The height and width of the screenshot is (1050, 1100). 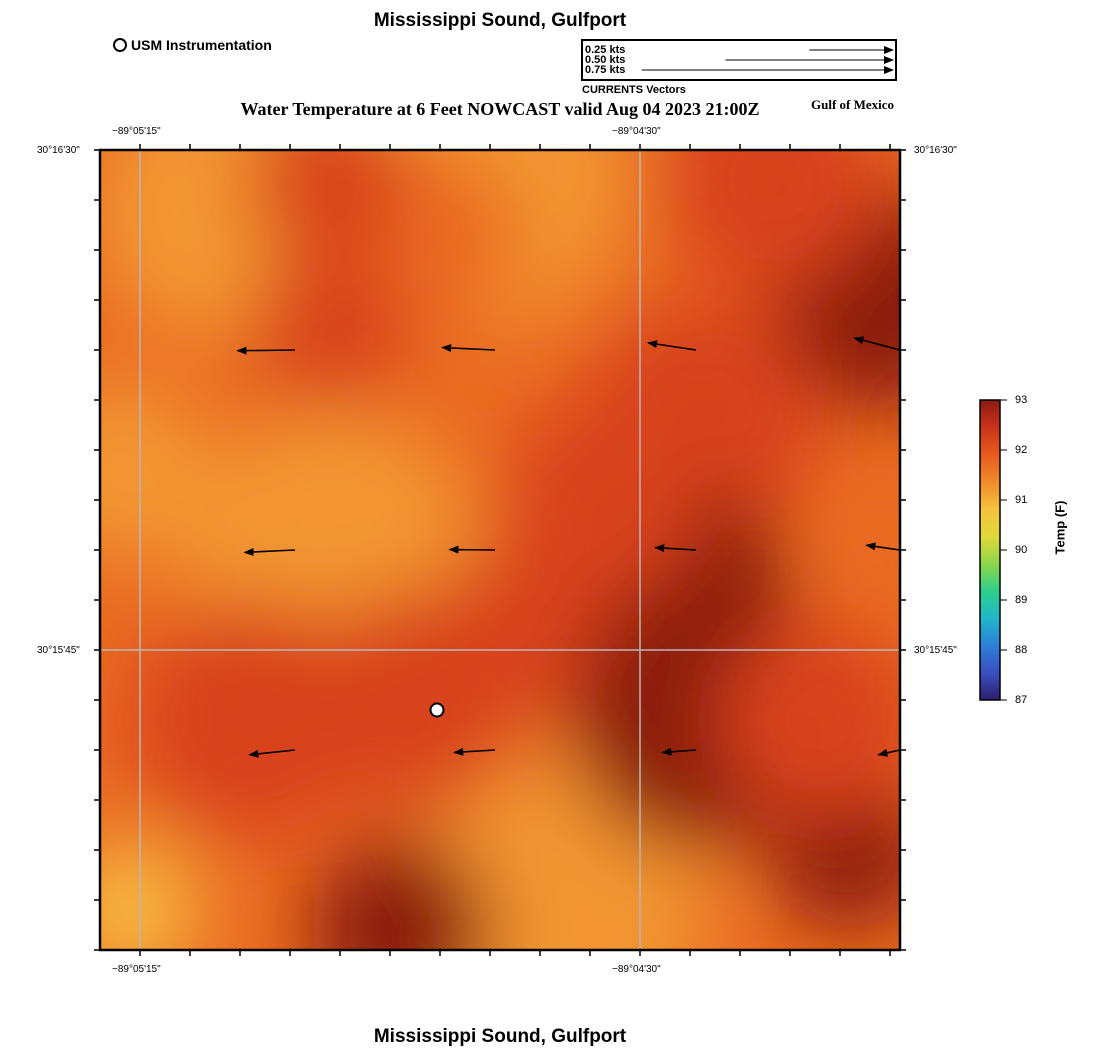 What do you see at coordinates (634, 90) in the screenshot?
I see `vector-caption: CURRENTS Vectors` at bounding box center [634, 90].